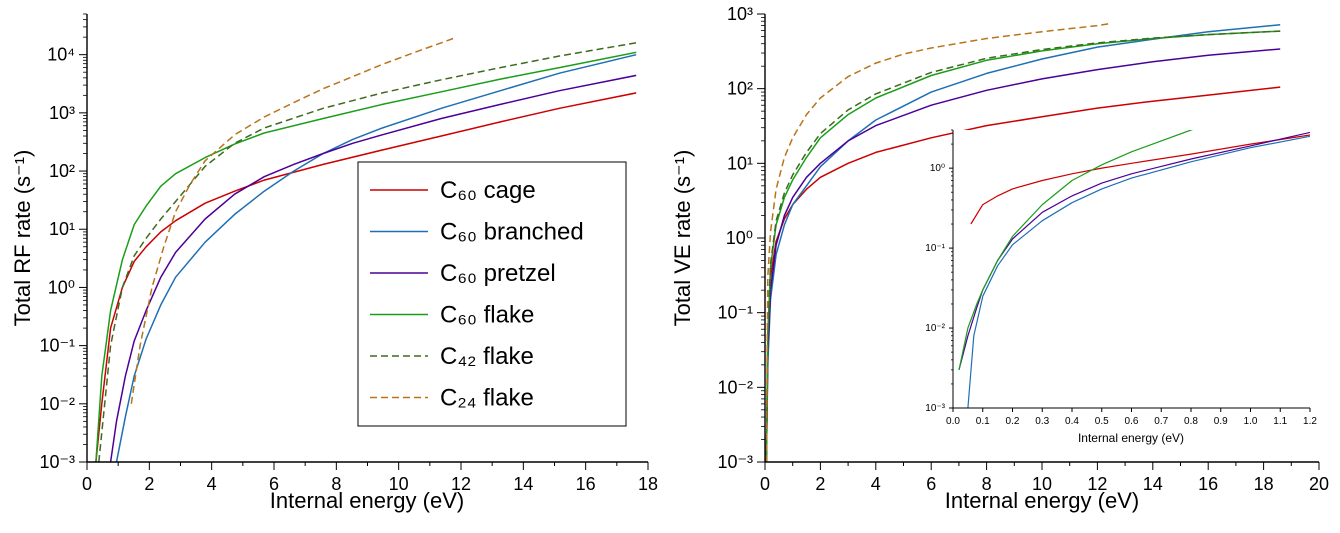 The height and width of the screenshot is (533, 1340). What do you see at coordinates (1153, 484) in the screenshot?
I see `right-x-tick-label: 14` at bounding box center [1153, 484].